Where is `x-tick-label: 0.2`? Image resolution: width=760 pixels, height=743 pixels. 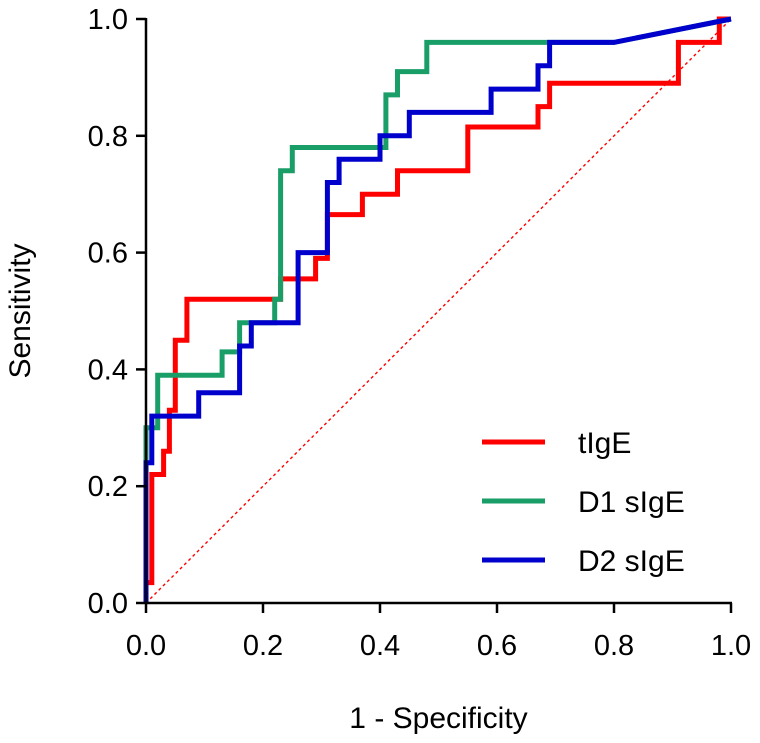 x-tick-label: 0.2 is located at coordinates (263, 646).